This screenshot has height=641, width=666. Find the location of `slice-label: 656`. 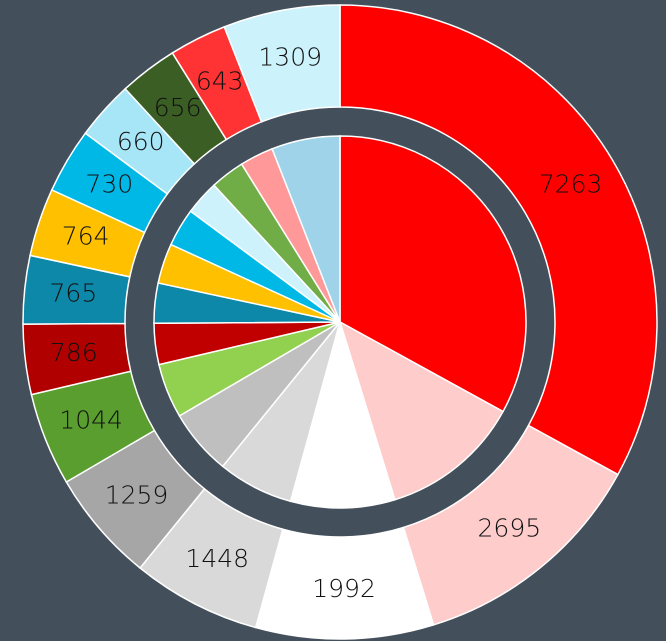

slice-label: 656 is located at coordinates (178, 107).